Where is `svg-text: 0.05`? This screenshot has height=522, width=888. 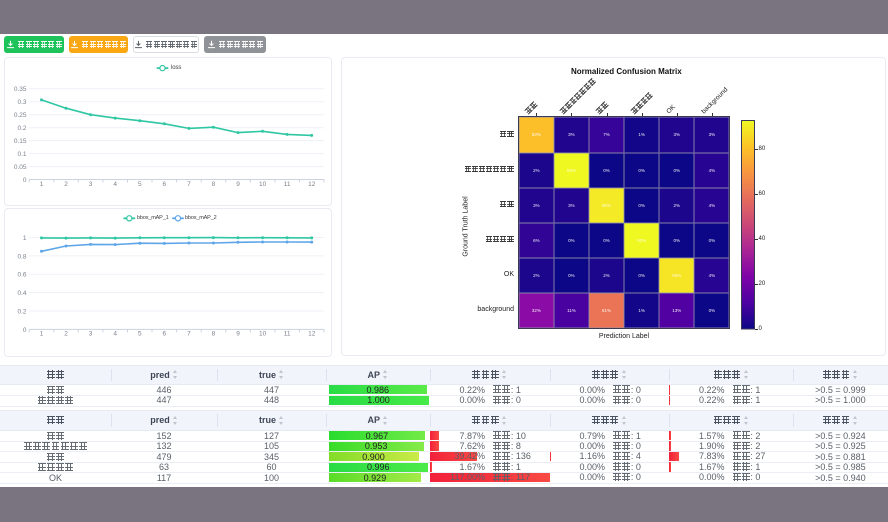
svg-text: 0.05 is located at coordinates (19, 167).